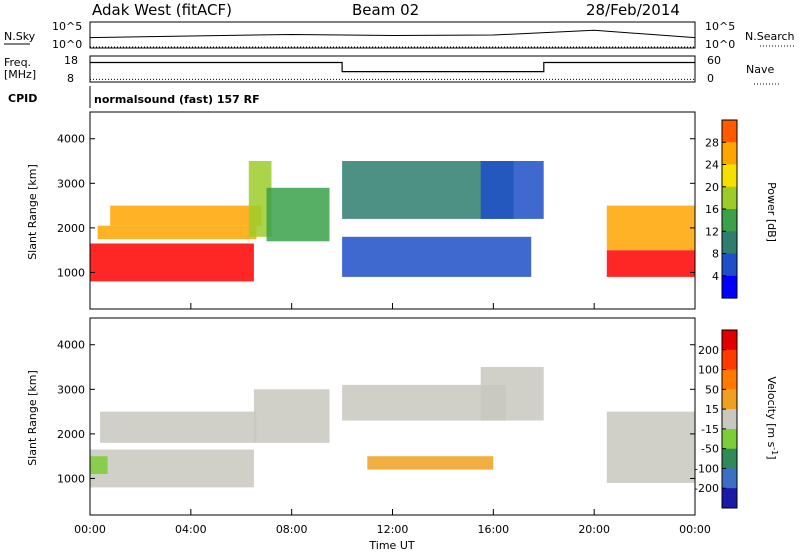  Describe the element at coordinates (32, 418) in the screenshot. I see `velocity-ylabel: Slant Range [km]` at that location.